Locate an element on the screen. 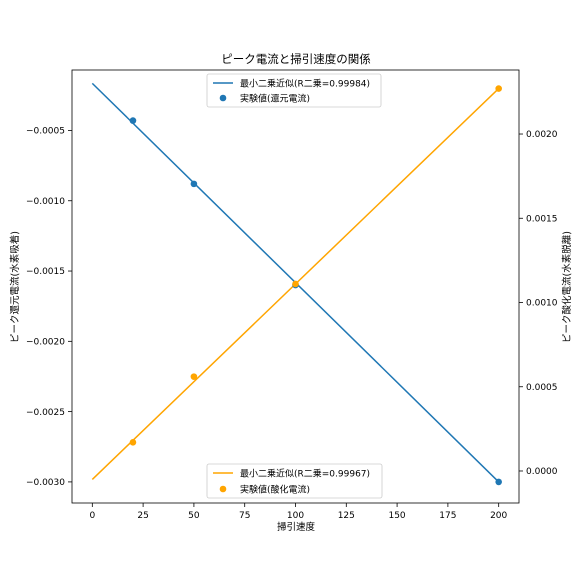 Image resolution: width=576 pixels, height=580 pixels. legend-bottom-data-label: 実験値(酸化電流) is located at coordinates (275, 490).